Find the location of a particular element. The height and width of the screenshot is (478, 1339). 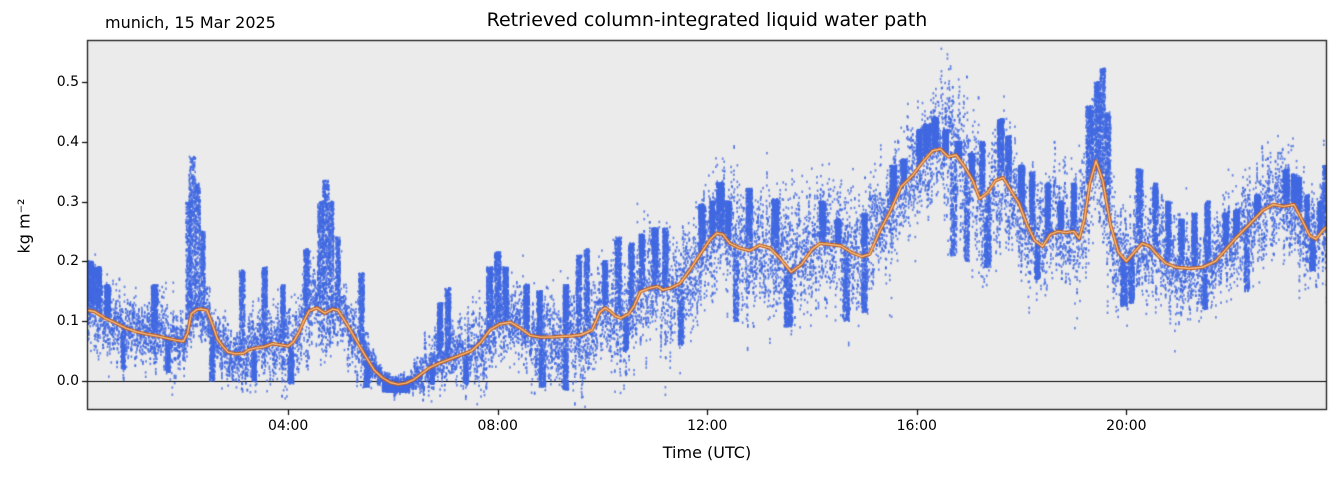

left-title: munich, 15 Mar 2025 is located at coordinates (190, 22).